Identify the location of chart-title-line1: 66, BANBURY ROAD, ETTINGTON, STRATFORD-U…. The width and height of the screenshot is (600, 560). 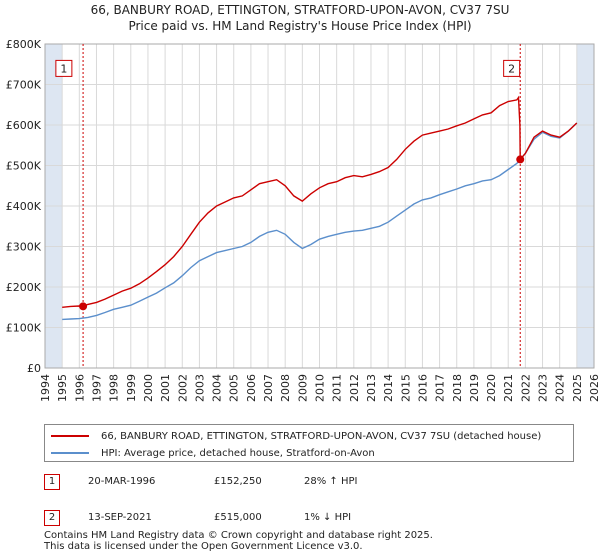
(300, 10).